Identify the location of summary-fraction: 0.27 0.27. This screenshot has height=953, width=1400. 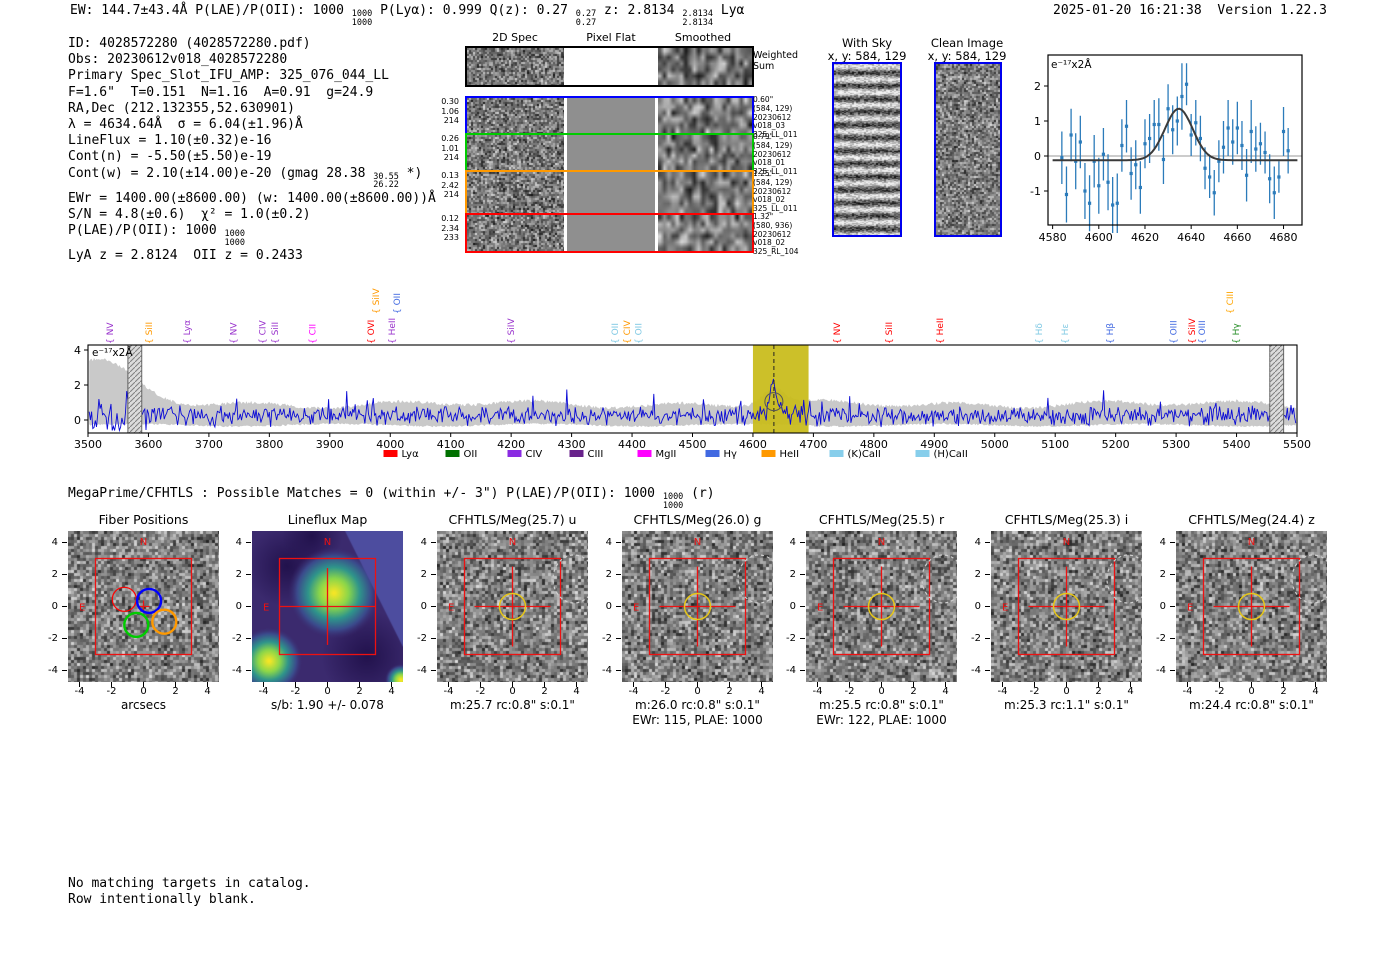
(586, 18).